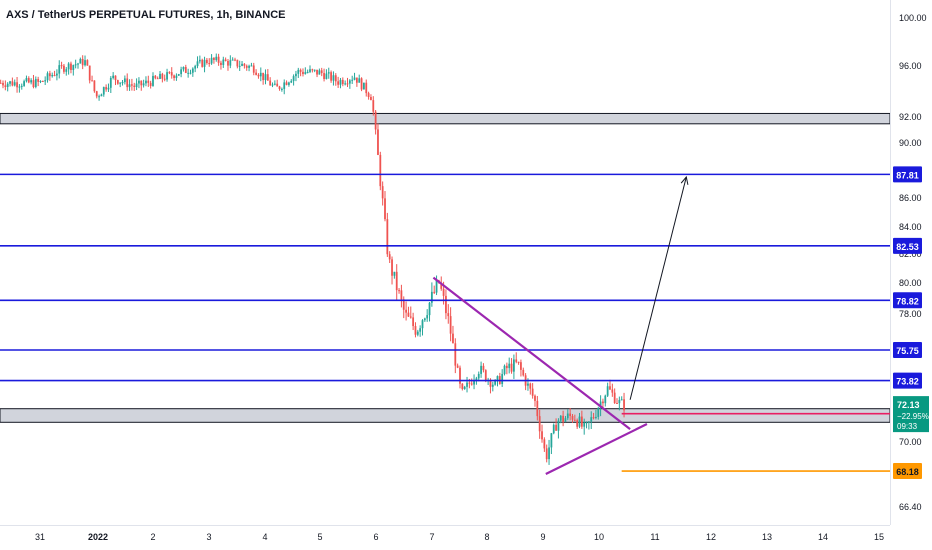 The image size is (932, 550). What do you see at coordinates (596, 449) in the screenshot?
I see `triangle-lower-trendline` at bounding box center [596, 449].